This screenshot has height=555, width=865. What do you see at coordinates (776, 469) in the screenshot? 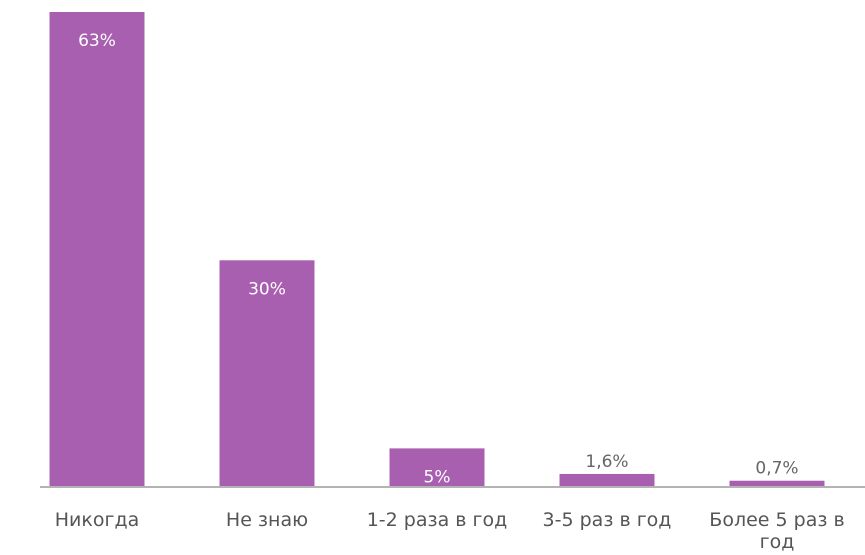
I see `bar-value-label-5: 0,7%` at bounding box center [776, 469].